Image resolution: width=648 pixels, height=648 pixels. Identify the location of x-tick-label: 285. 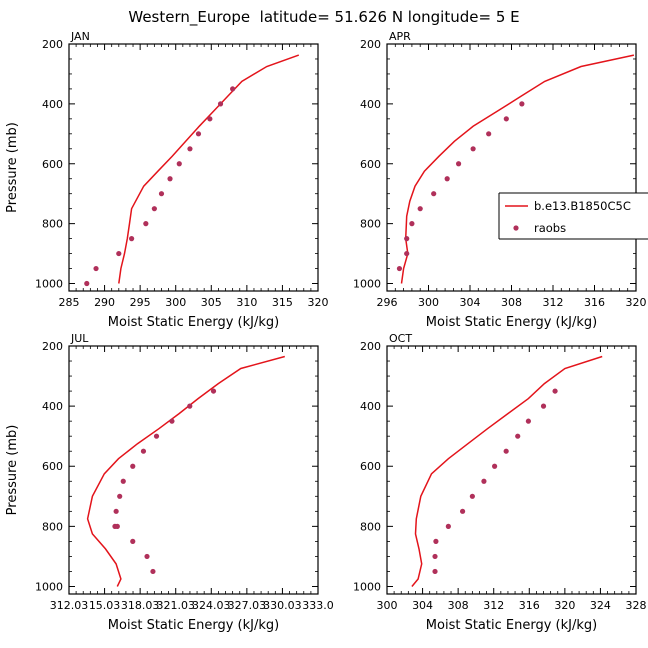
(69, 302).